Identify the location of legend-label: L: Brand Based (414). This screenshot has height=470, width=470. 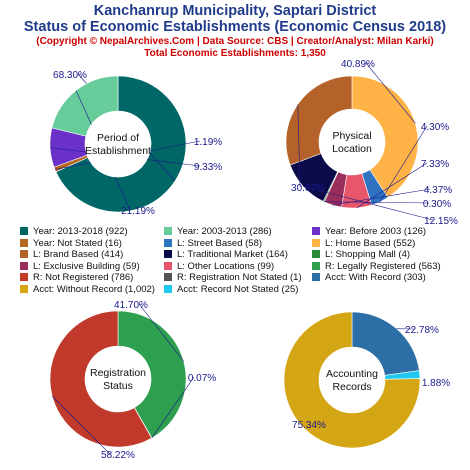
(78, 254).